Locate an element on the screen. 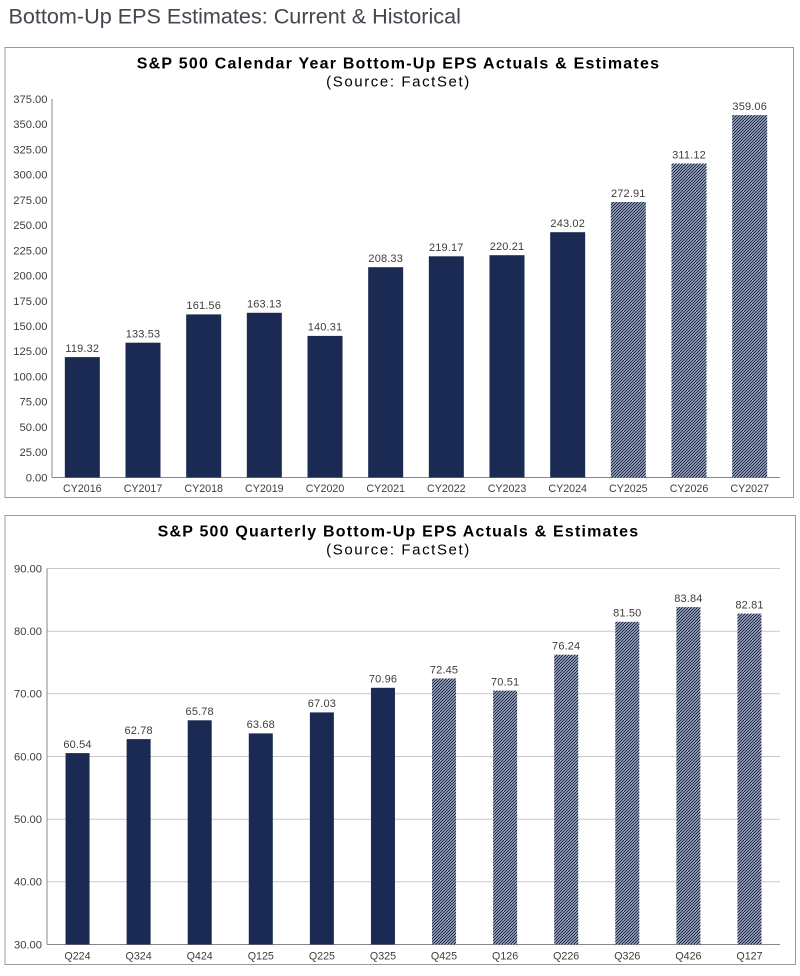 Image resolution: width=800 pixels, height=976 pixels. svg-text: 62.78 is located at coordinates (138, 731).